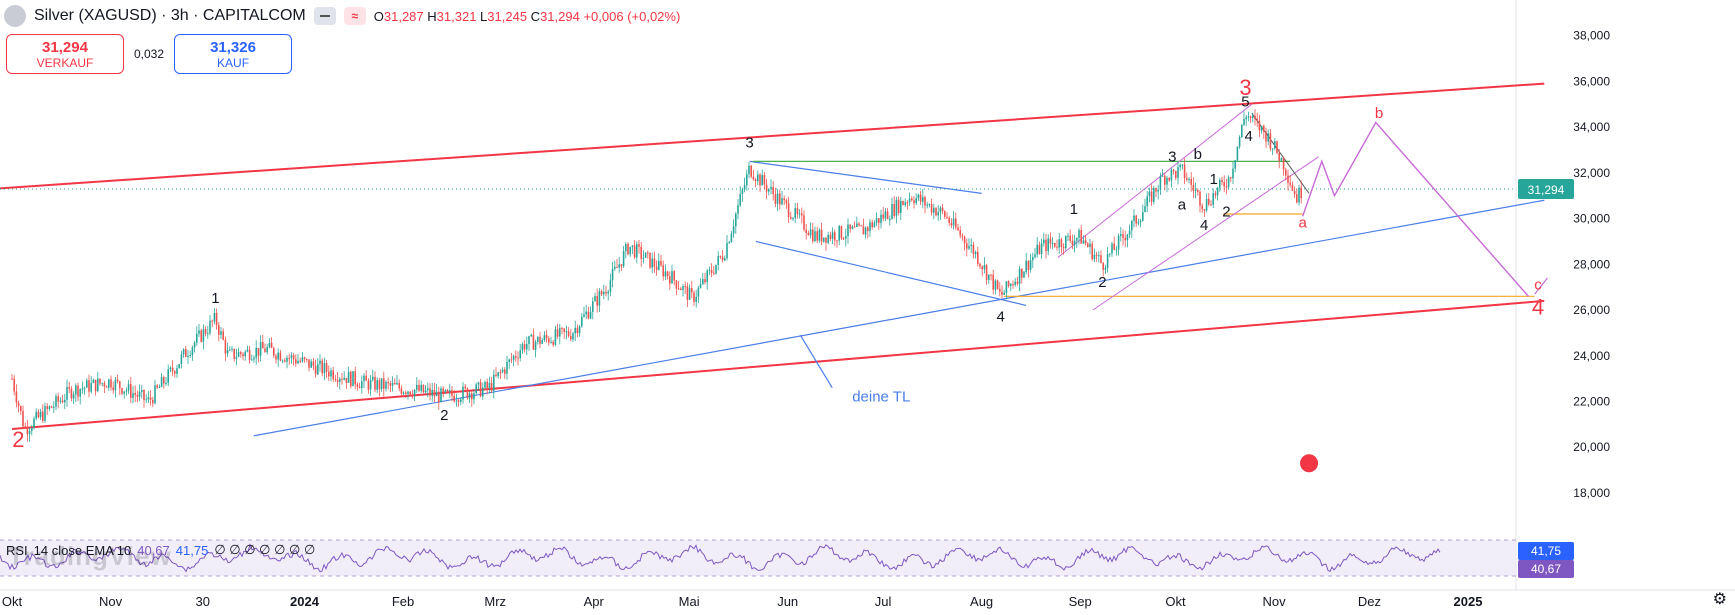 This screenshot has width=1735, height=615. I want to click on x-tick-label: Jul, so click(883, 601).